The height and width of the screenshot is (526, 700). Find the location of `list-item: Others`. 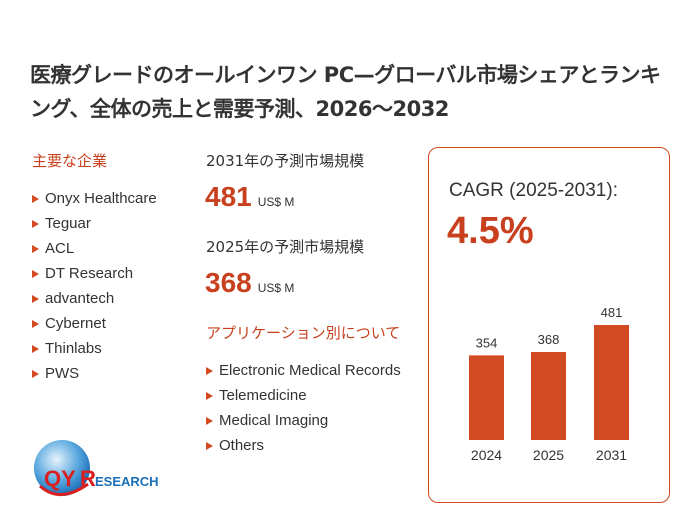

list-item: Others is located at coordinates (303, 445).